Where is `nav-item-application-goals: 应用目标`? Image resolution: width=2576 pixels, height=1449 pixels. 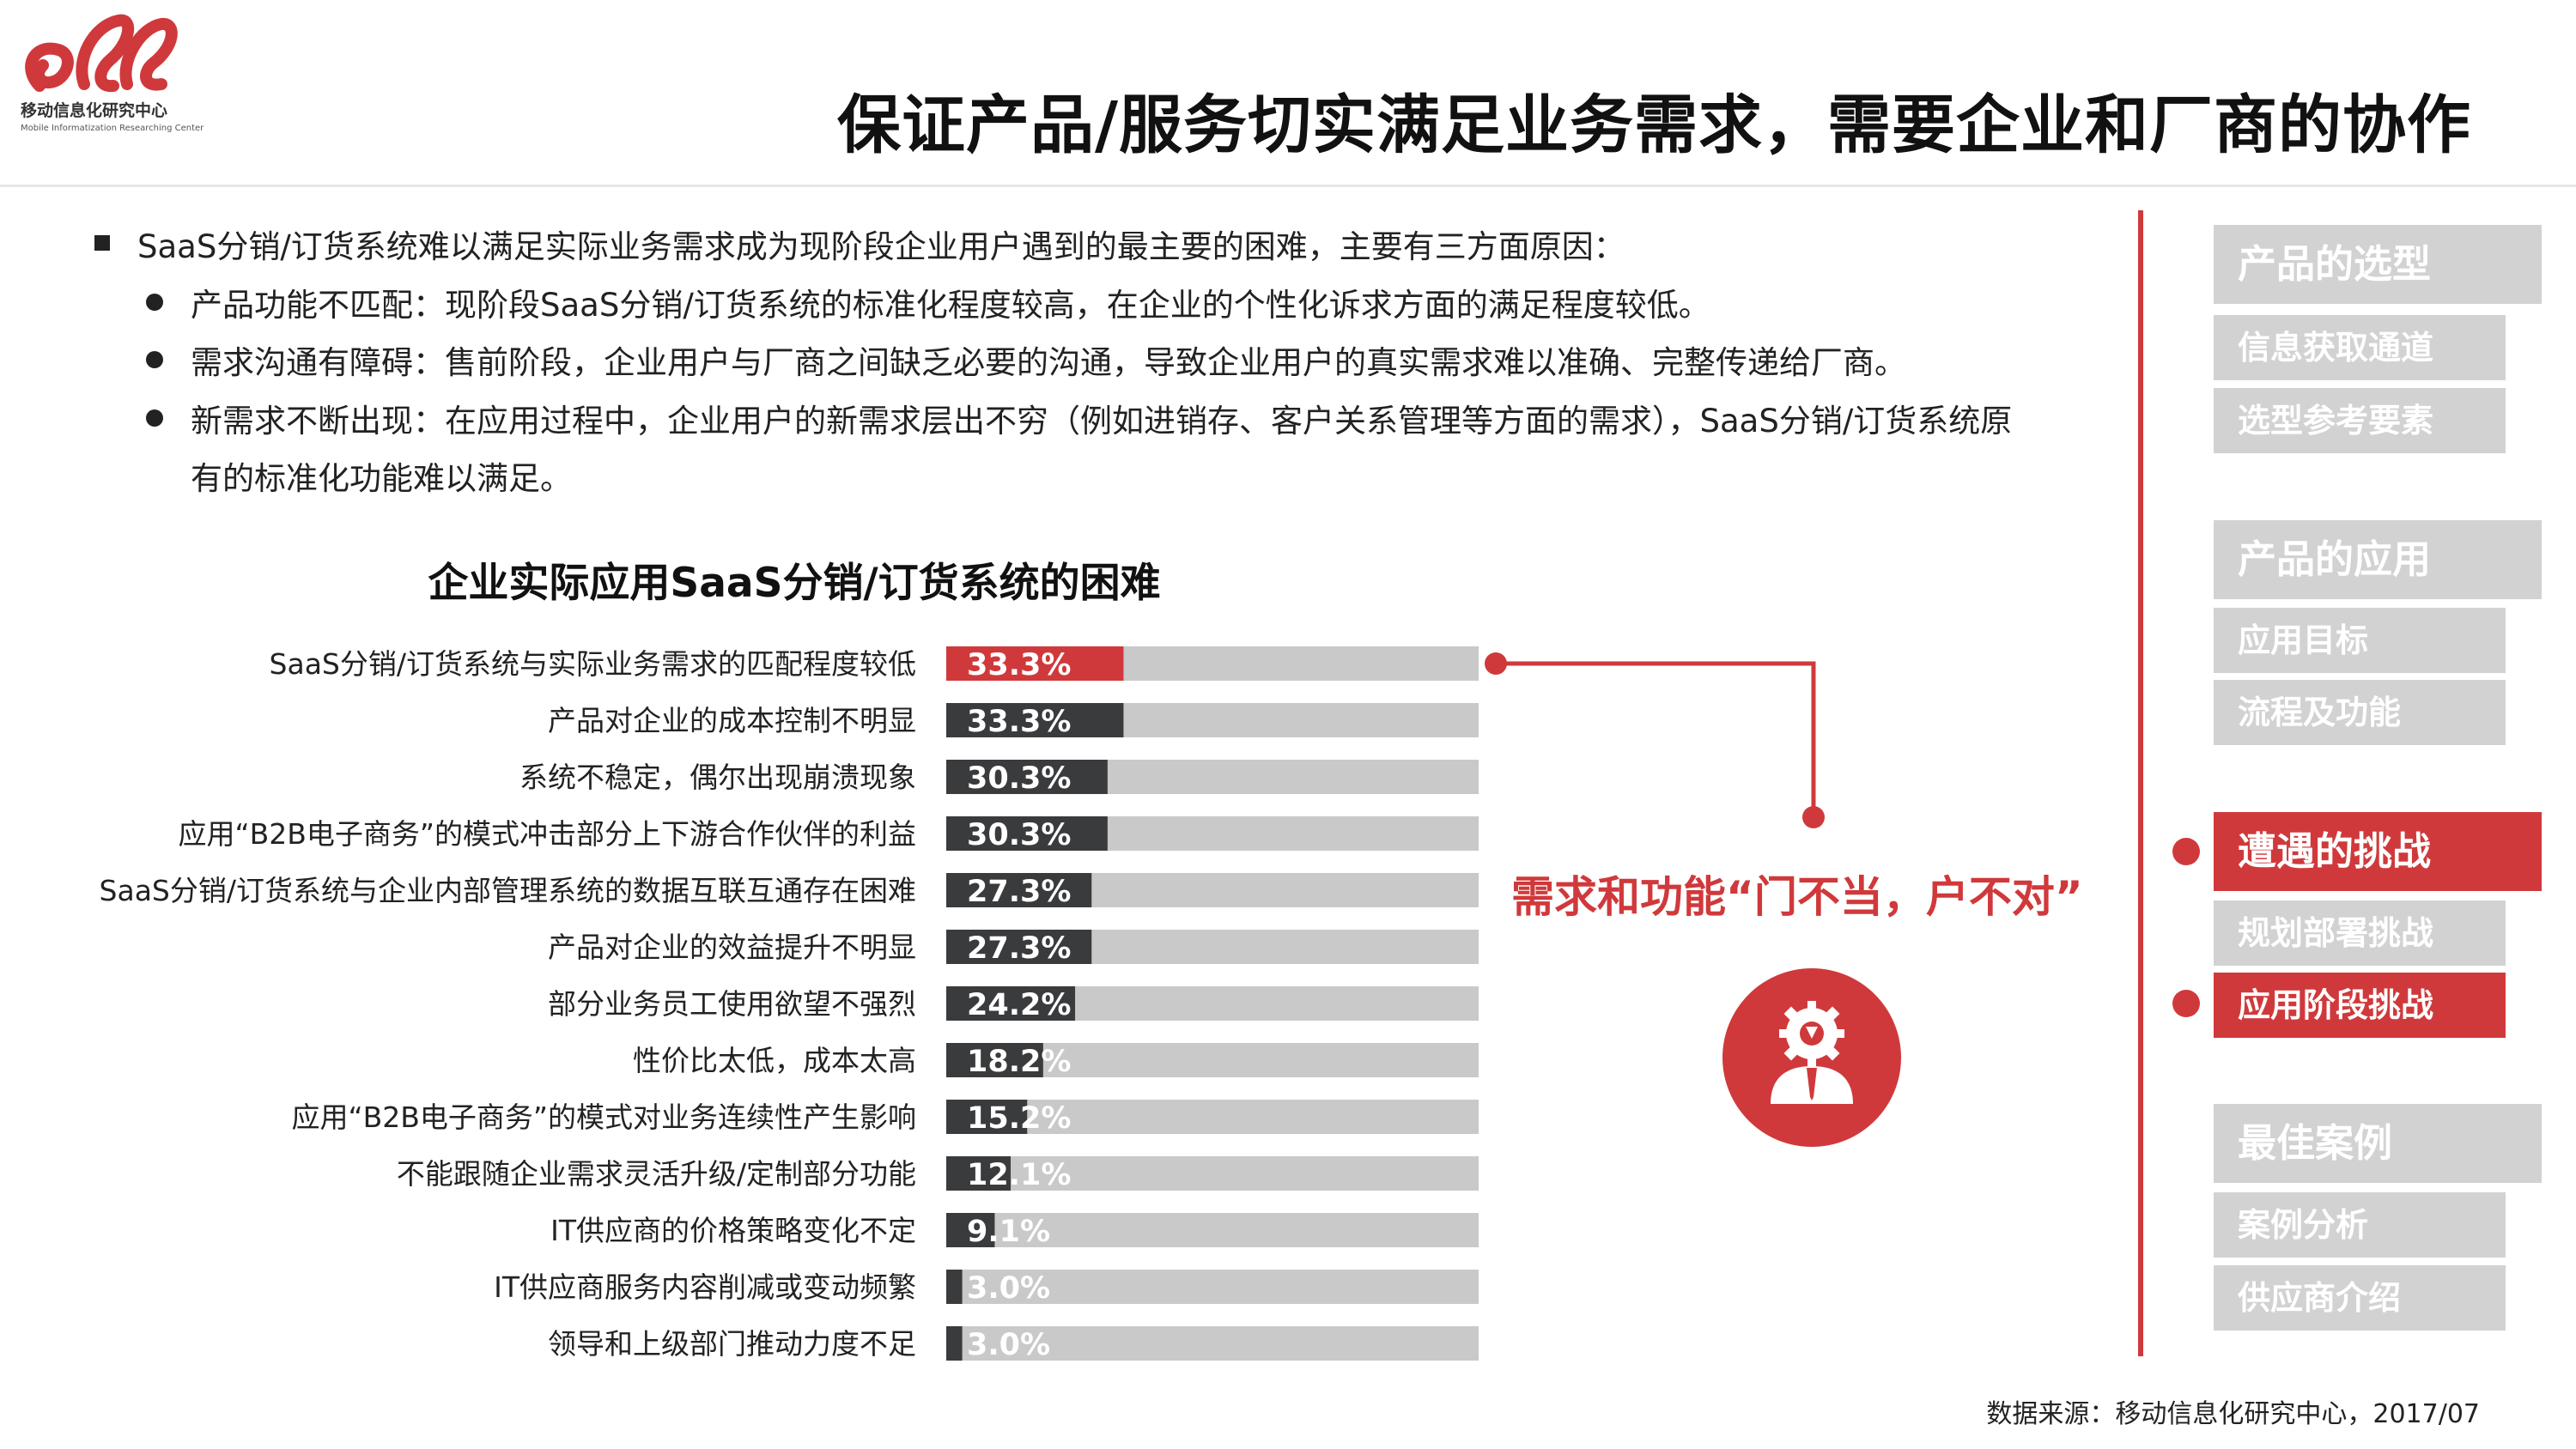 nav-item-application-goals: 应用目标 is located at coordinates (2360, 640).